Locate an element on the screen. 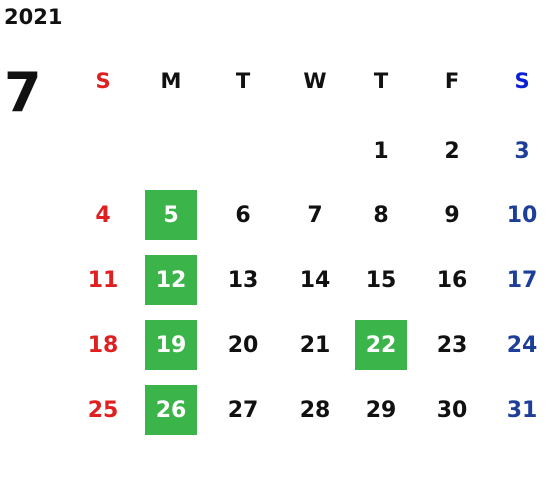 This screenshot has height=503, width=548. calendar-day: 14 is located at coordinates (315, 280).